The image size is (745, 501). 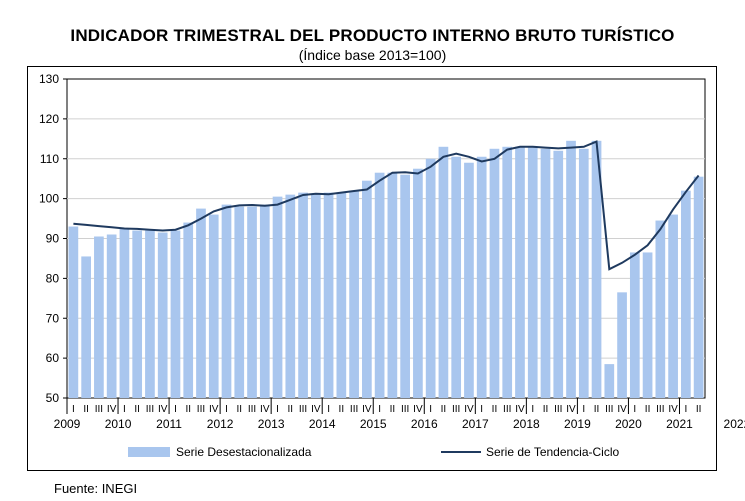 What do you see at coordinates (53, 278) in the screenshot?
I see `y-tick-label: 80` at bounding box center [53, 278].